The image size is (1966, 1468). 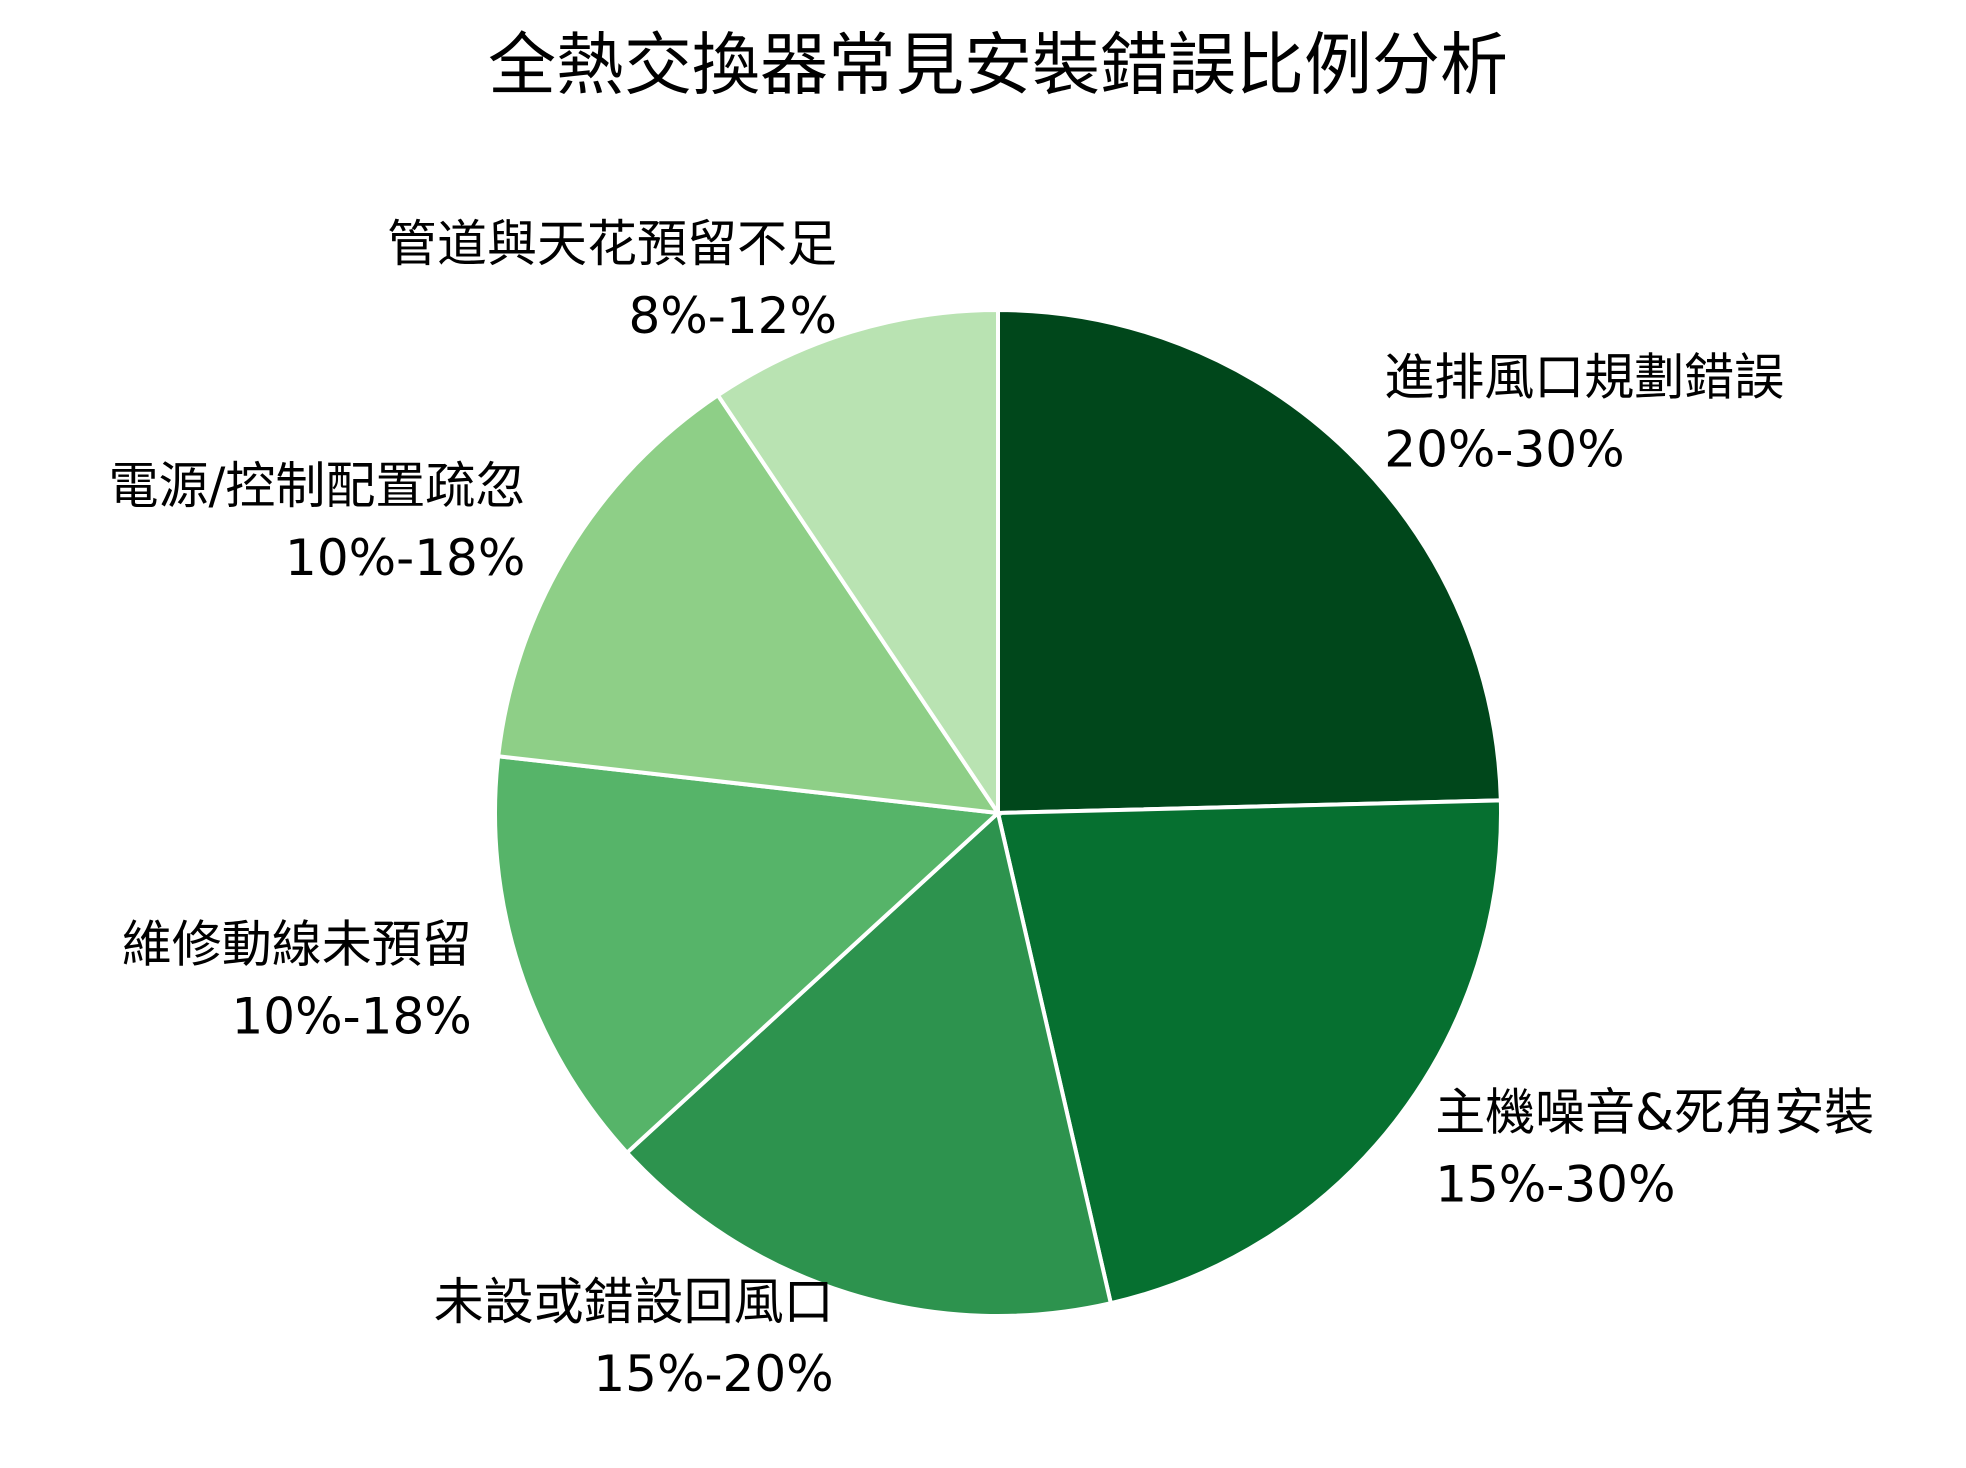 I want to click on slice-range: 15%-30%, so click(x=1555, y=1185).